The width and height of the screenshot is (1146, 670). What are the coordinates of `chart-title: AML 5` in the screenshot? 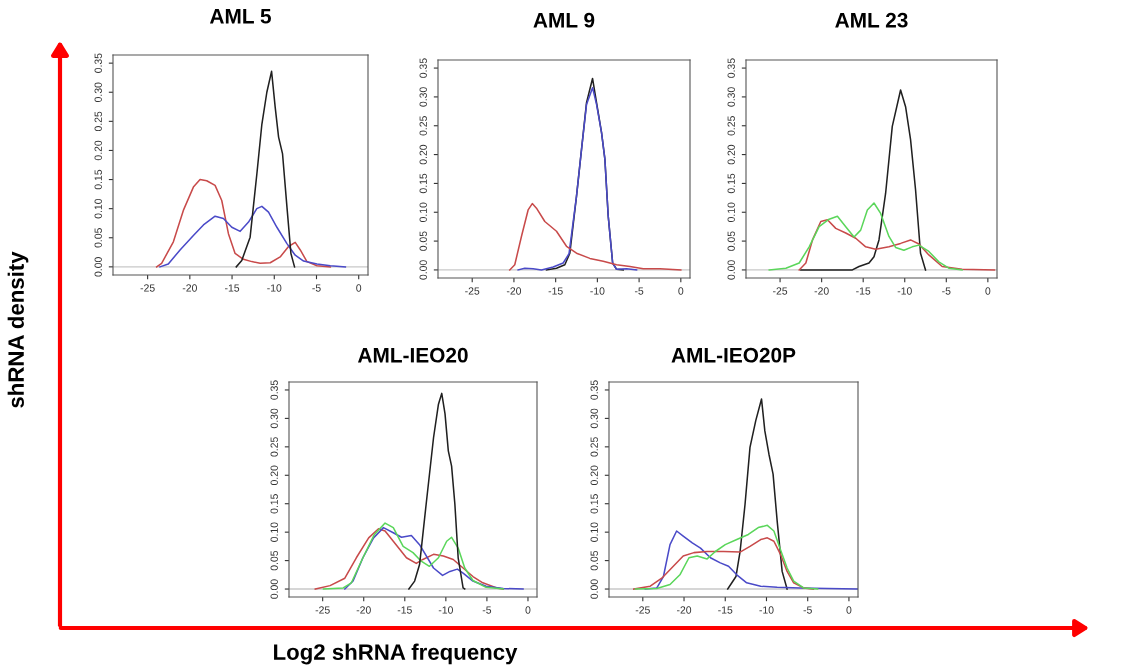 It's located at (240, 16).